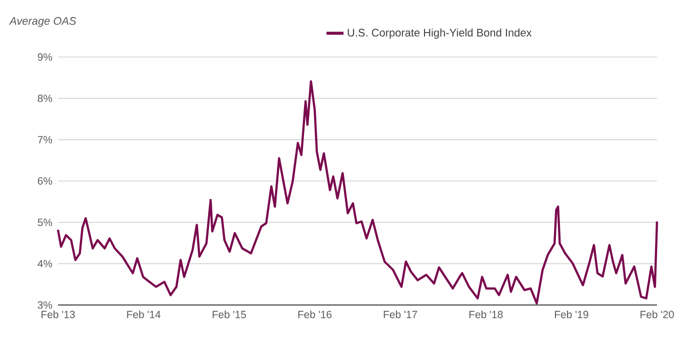 This screenshot has width=700, height=349. I want to click on y-tick-label: 9%, so click(45, 57).